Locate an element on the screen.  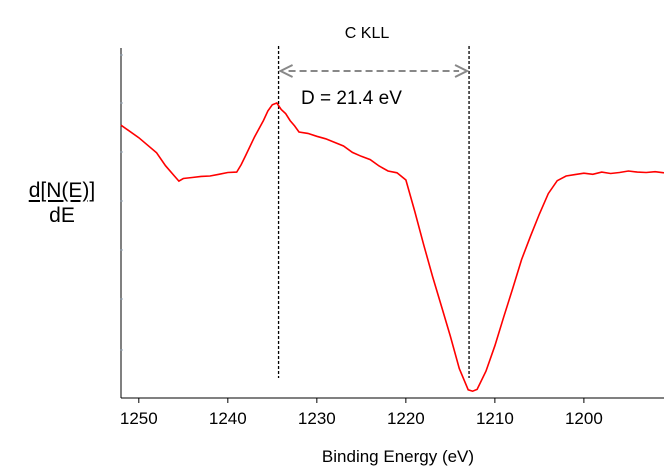
x-tick-label: 1240 is located at coordinates (228, 418).